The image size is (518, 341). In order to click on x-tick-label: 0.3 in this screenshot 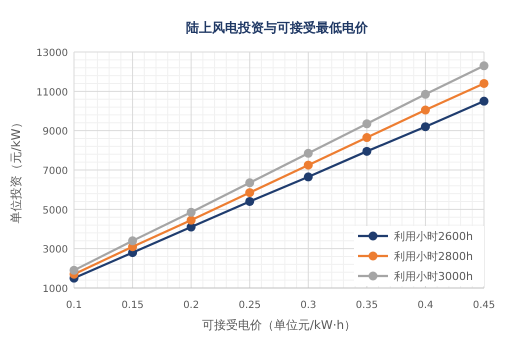, I will do `click(308, 305)`.